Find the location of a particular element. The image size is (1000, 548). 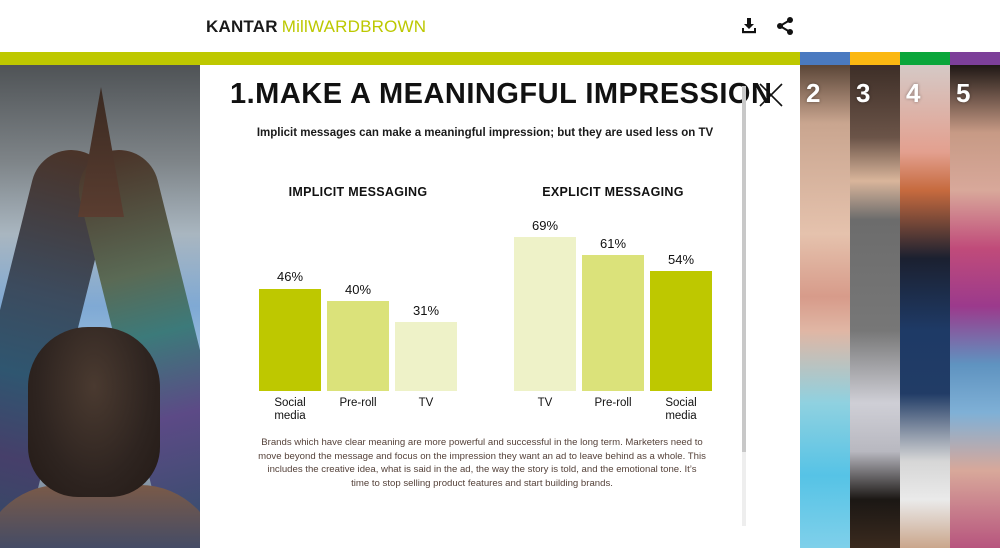

bar-value: 46% is located at coordinates (290, 276).